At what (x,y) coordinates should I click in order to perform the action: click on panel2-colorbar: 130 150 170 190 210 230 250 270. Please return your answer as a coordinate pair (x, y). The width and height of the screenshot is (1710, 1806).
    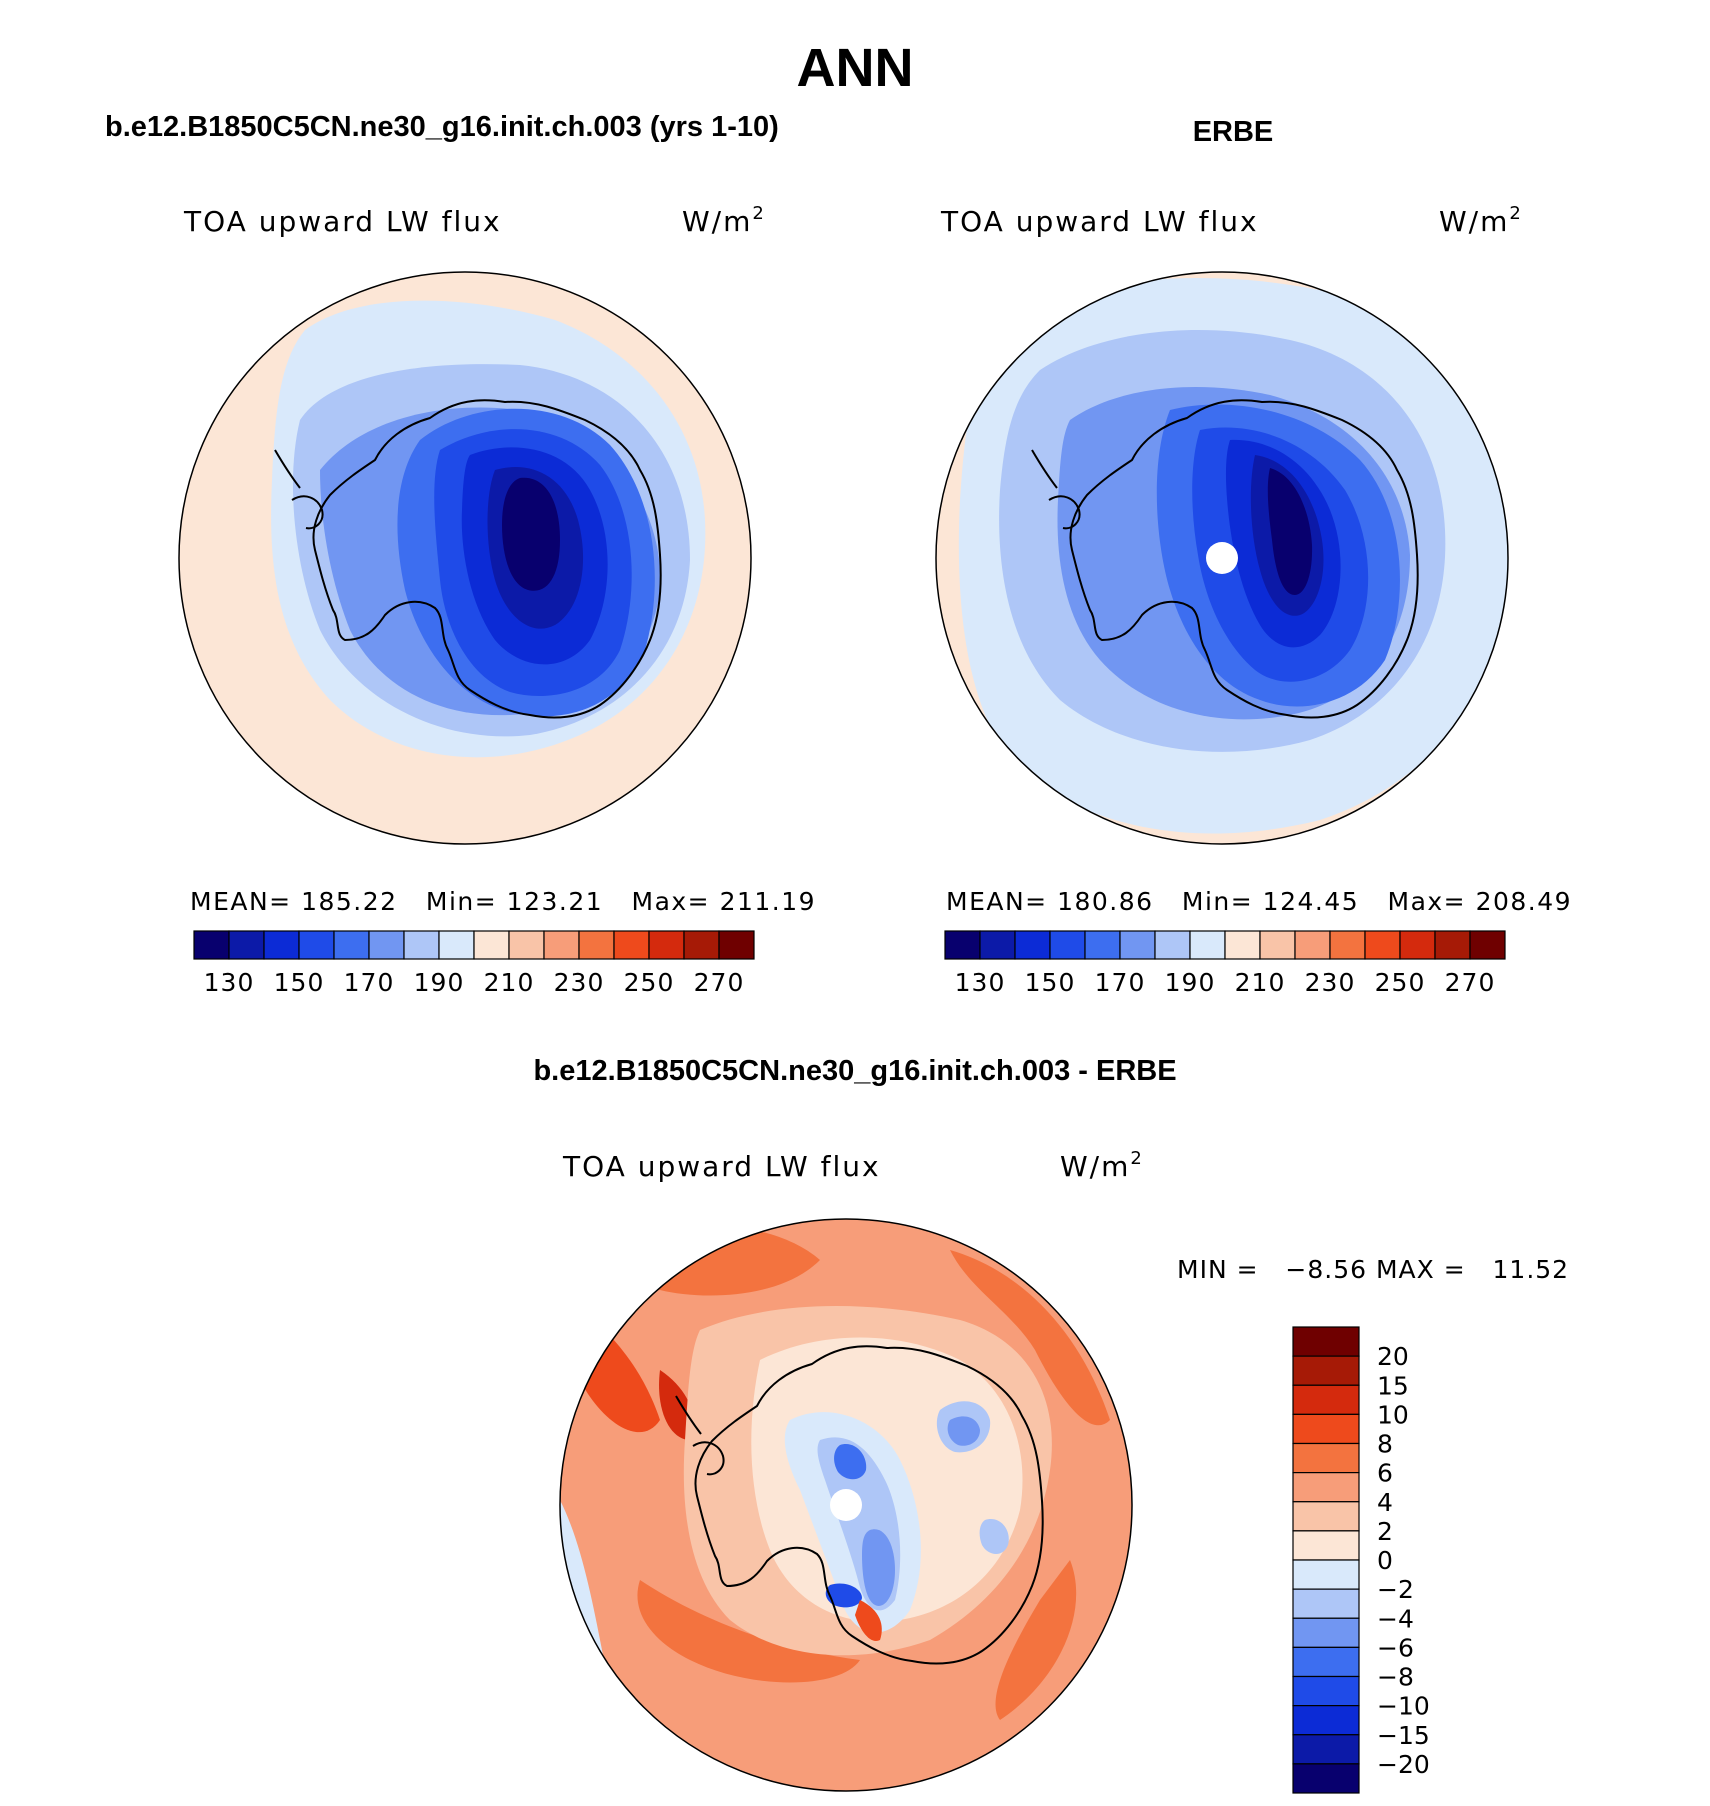
    Looking at the image, I should click on (1225, 963).